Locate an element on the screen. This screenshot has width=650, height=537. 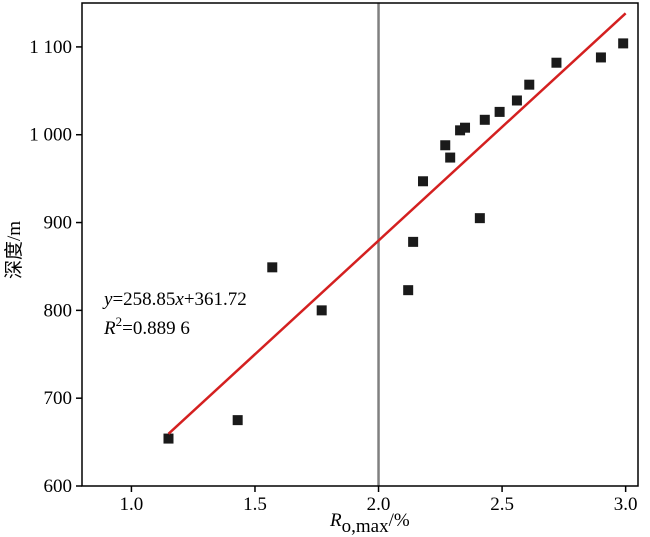
y-axis-label: 深度/m is located at coordinates (14, 250).